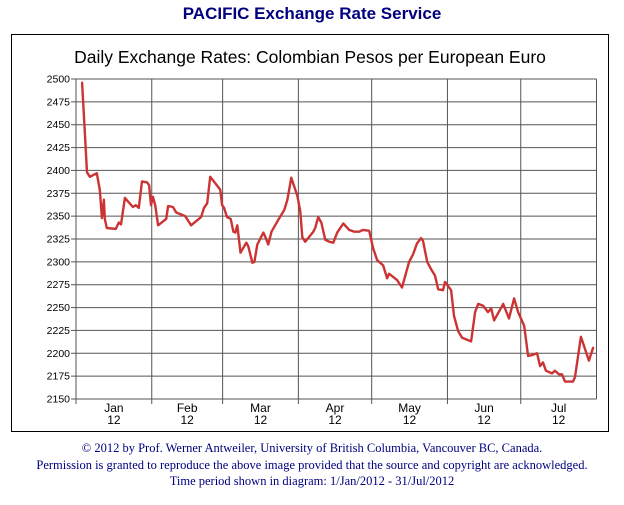 The height and width of the screenshot is (505, 624). I want to click on x-tick-label-month: Jun, so click(483, 408).